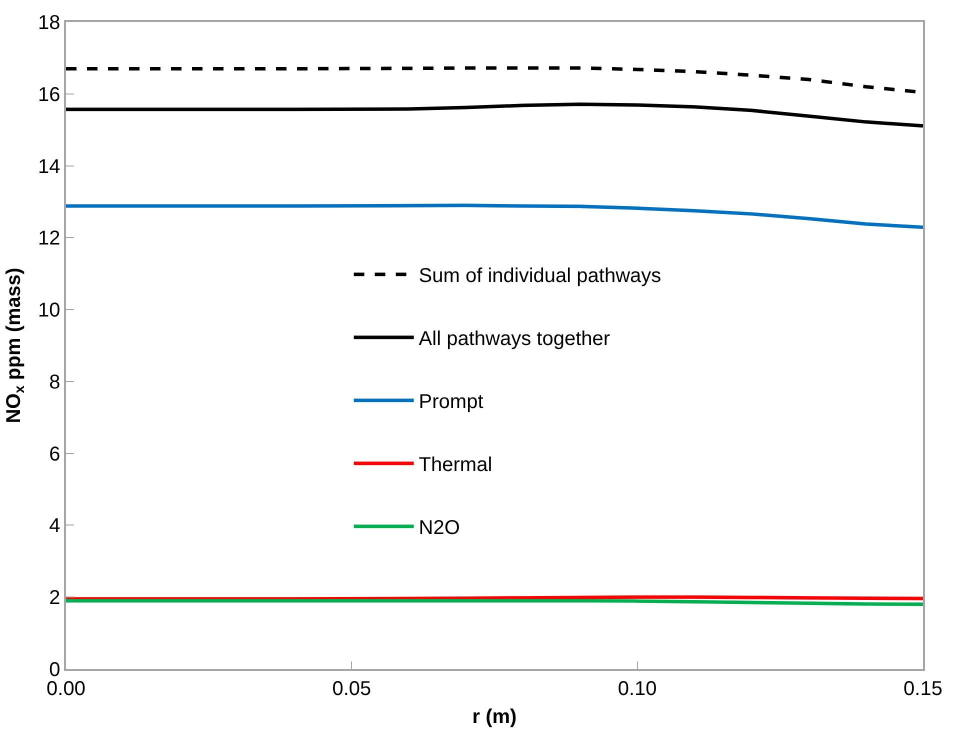  What do you see at coordinates (637, 689) in the screenshot?
I see `x-tick-label: 0.10` at bounding box center [637, 689].